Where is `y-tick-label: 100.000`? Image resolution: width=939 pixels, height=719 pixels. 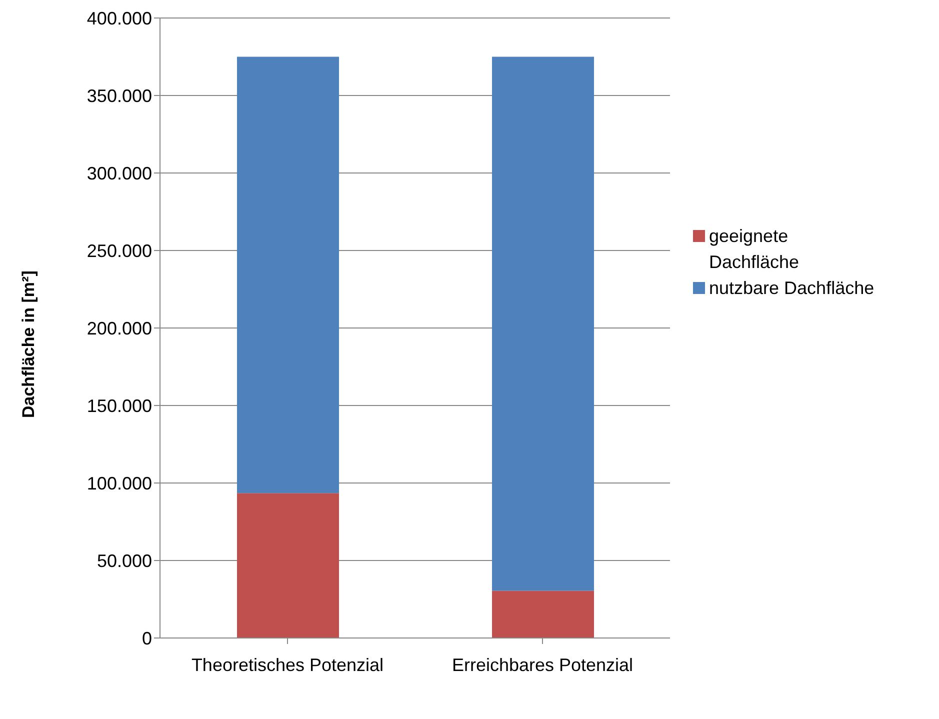
y-tick-label: 100.000 is located at coordinates (119, 483).